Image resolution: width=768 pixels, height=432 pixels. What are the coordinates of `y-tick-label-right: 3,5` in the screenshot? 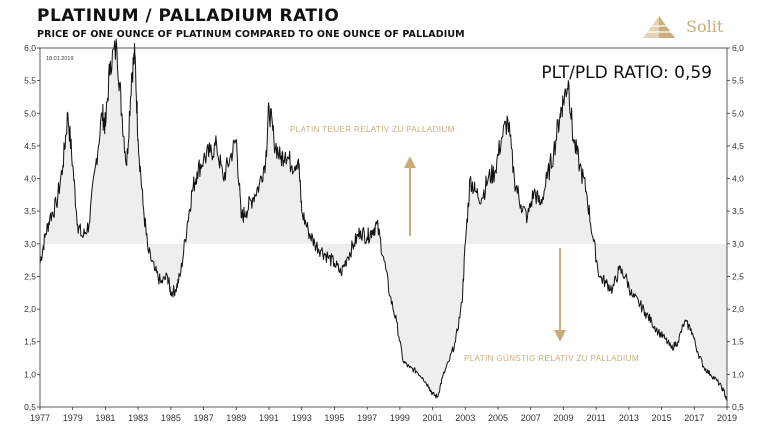 It's located at (738, 211).